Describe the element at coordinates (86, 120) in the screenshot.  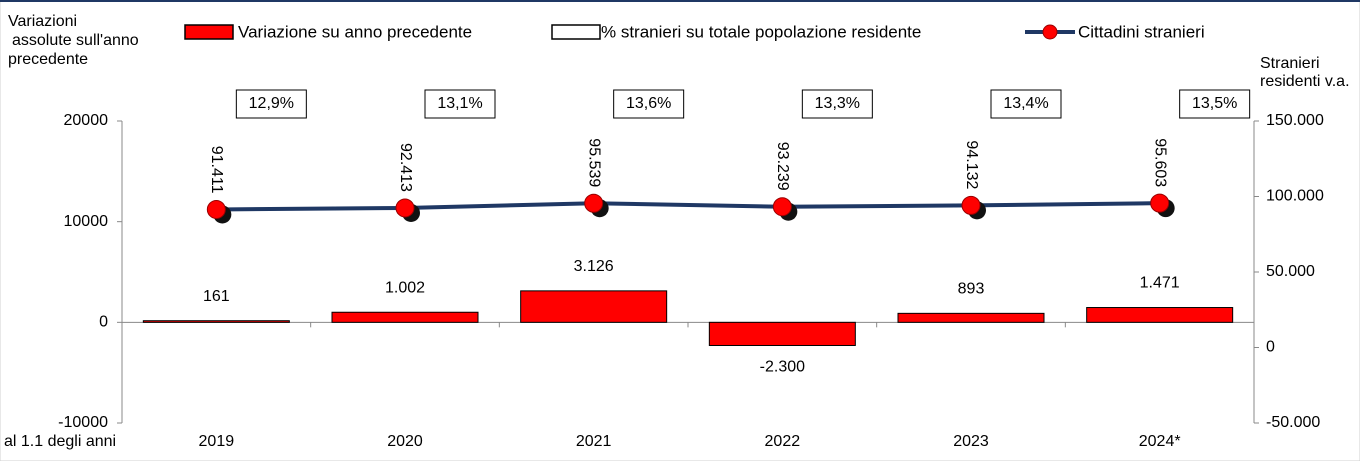
I see `y-tick-label: 20000` at that location.